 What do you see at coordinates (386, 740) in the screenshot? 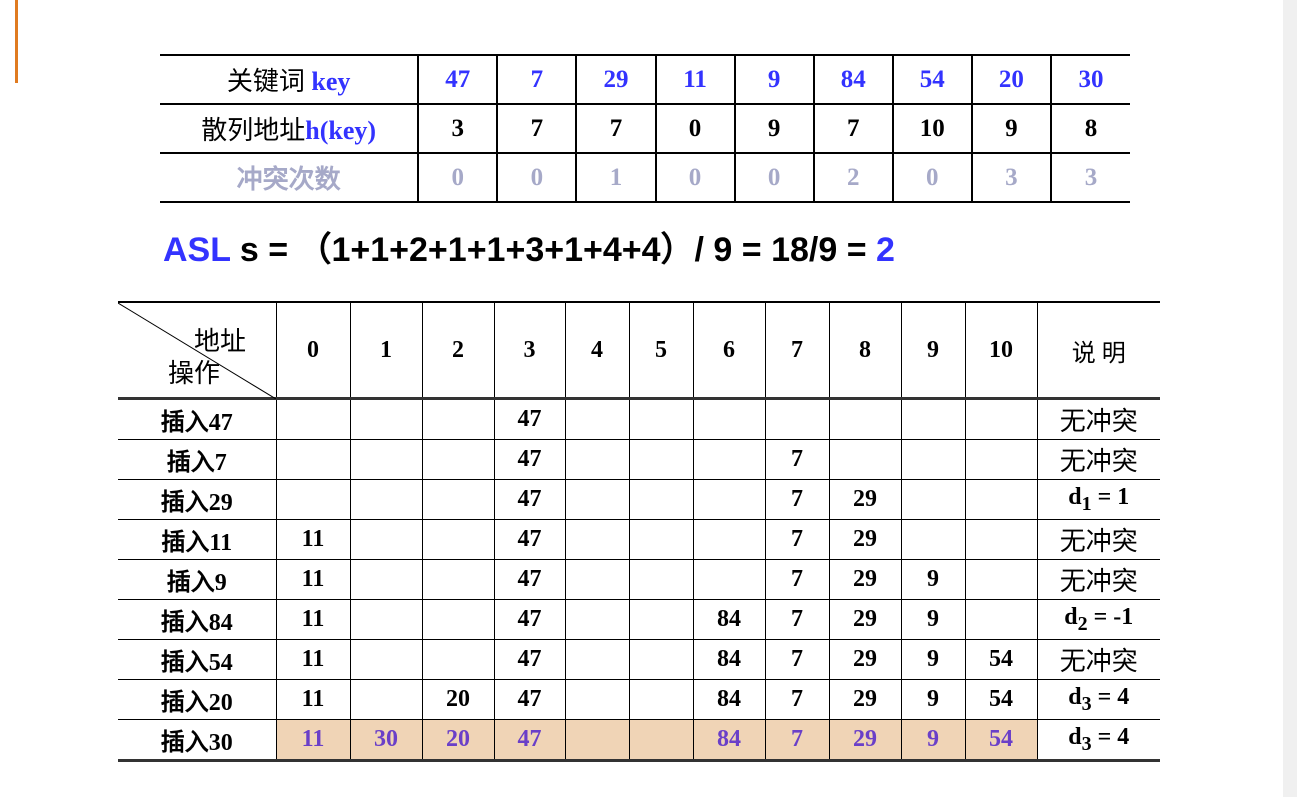
I see `slot-cell: 30` at bounding box center [386, 740].